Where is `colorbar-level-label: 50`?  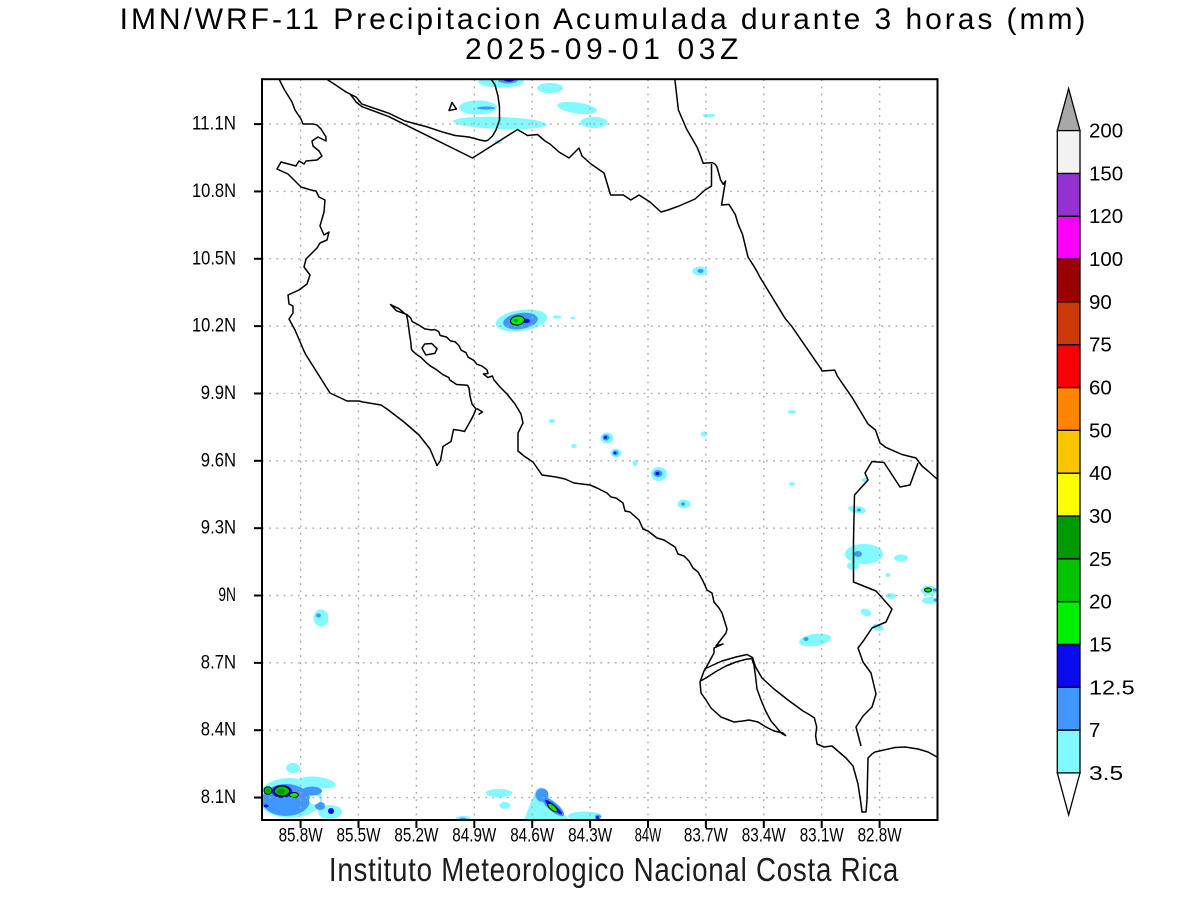
colorbar-level-label: 50 is located at coordinates (1100, 430).